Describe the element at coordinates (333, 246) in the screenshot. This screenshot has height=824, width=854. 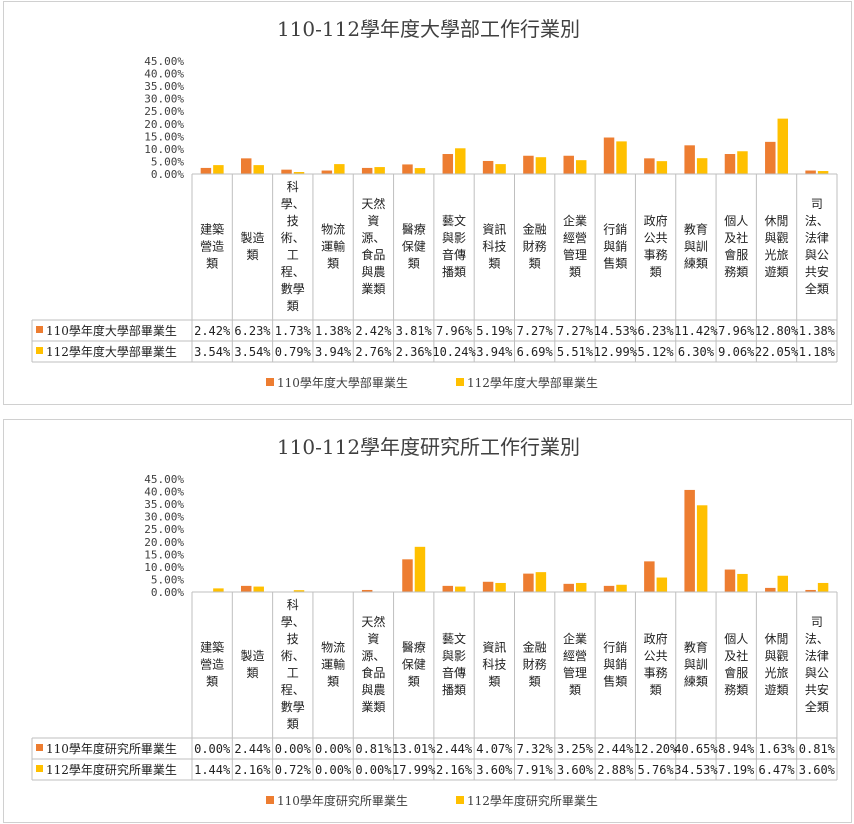
I see `category-label: 運輸` at that location.